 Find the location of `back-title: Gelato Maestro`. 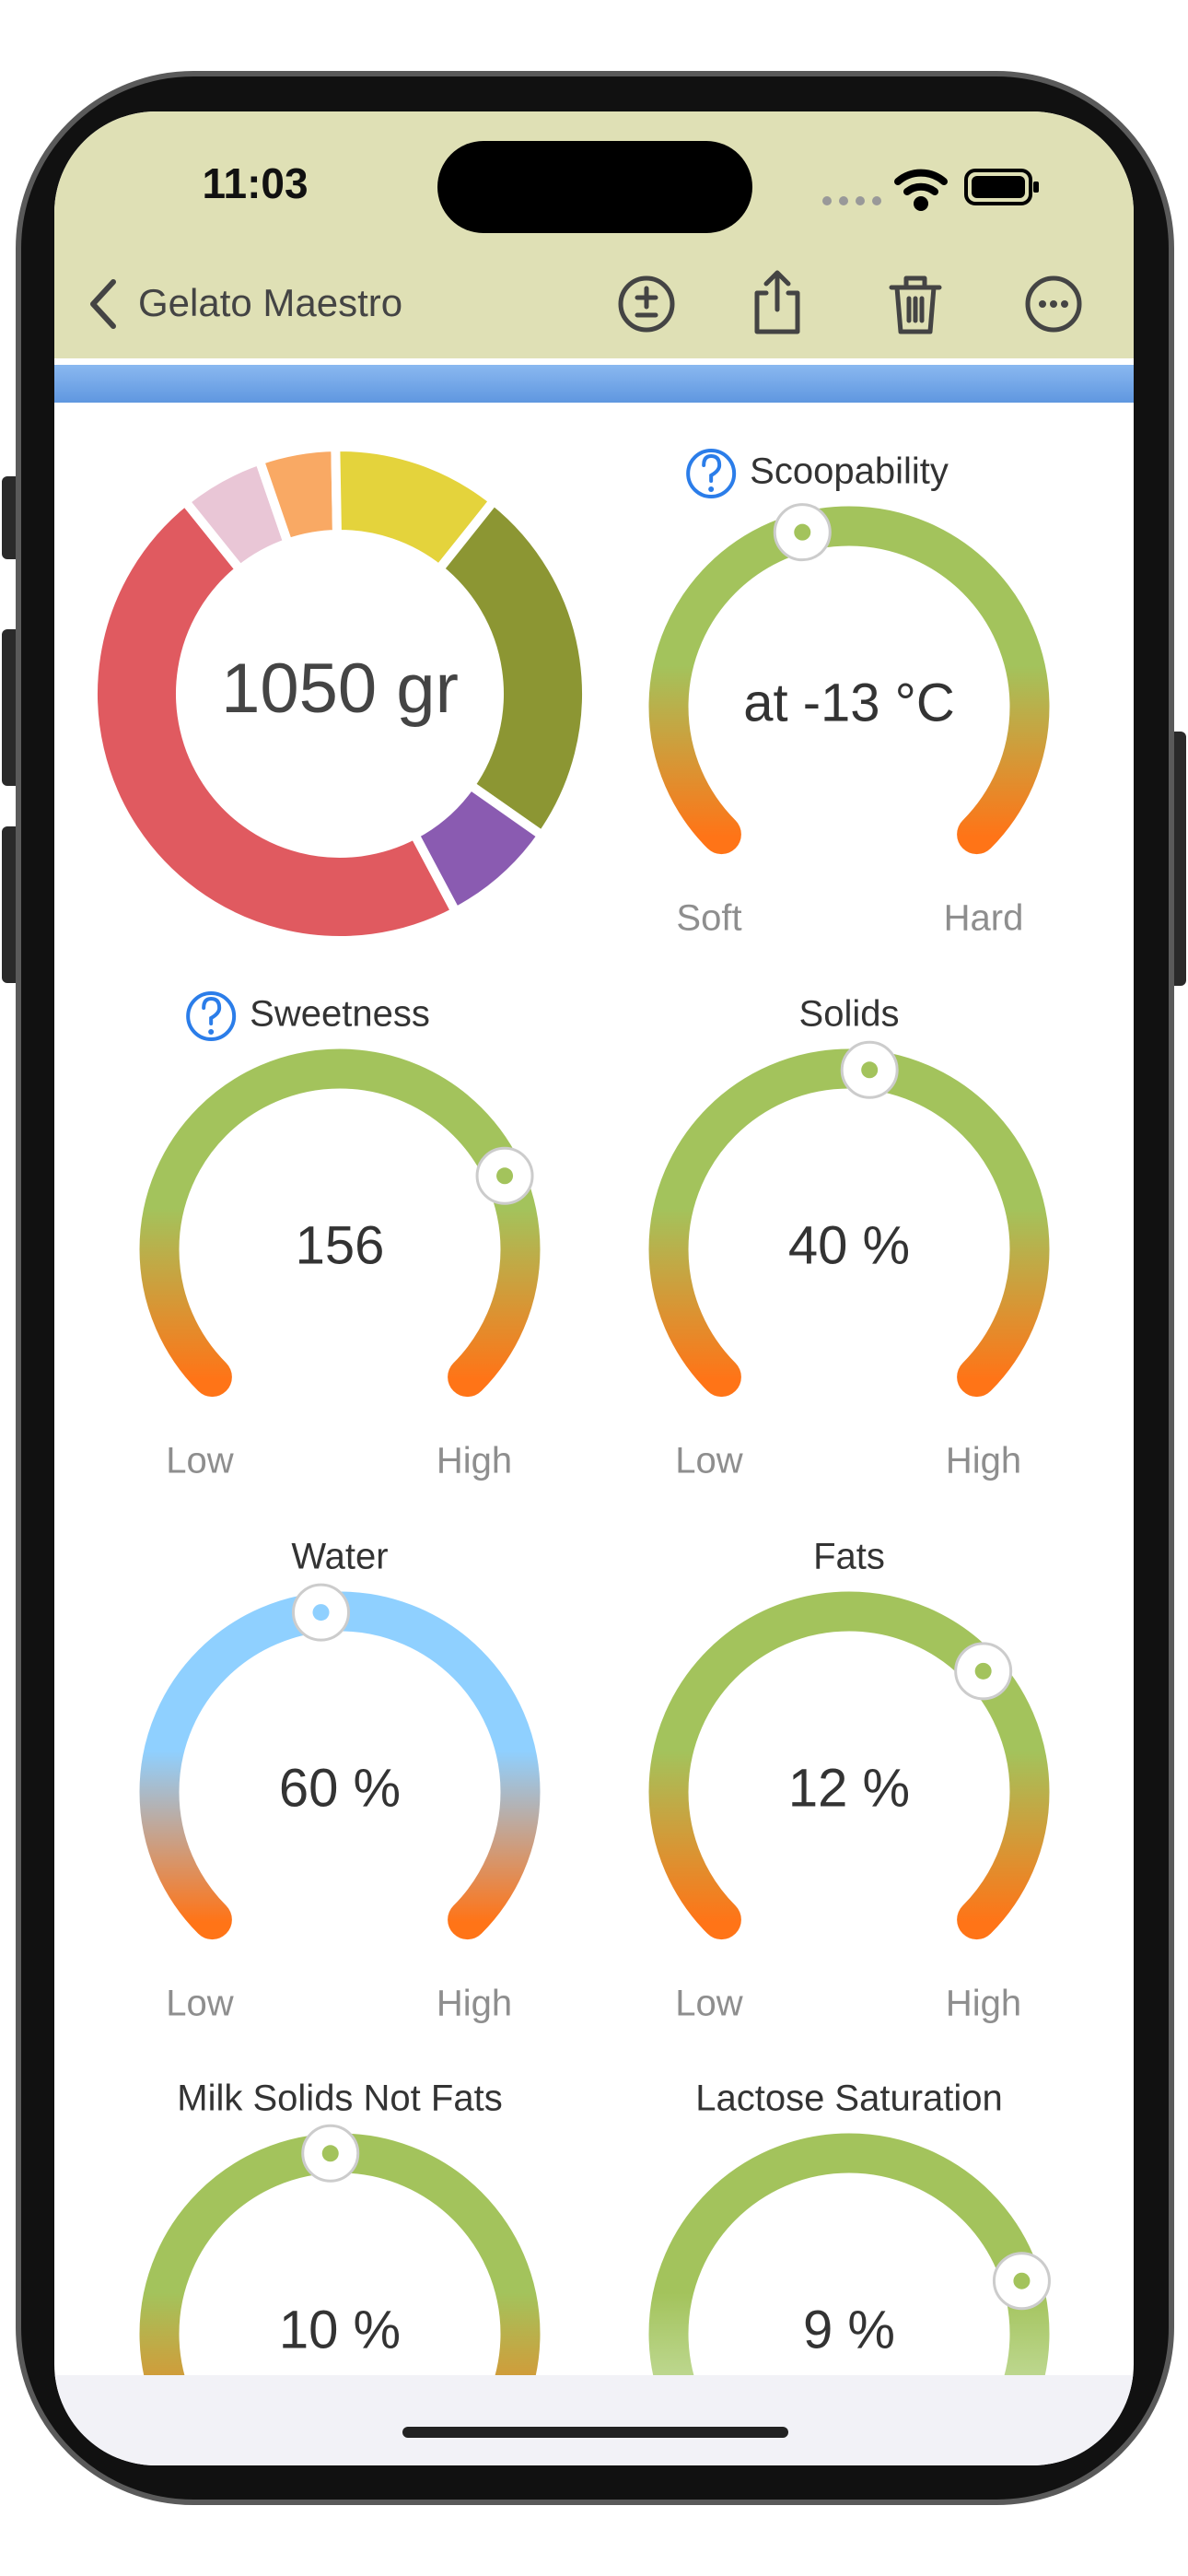

back-title: Gelato Maestro is located at coordinates (270, 302).